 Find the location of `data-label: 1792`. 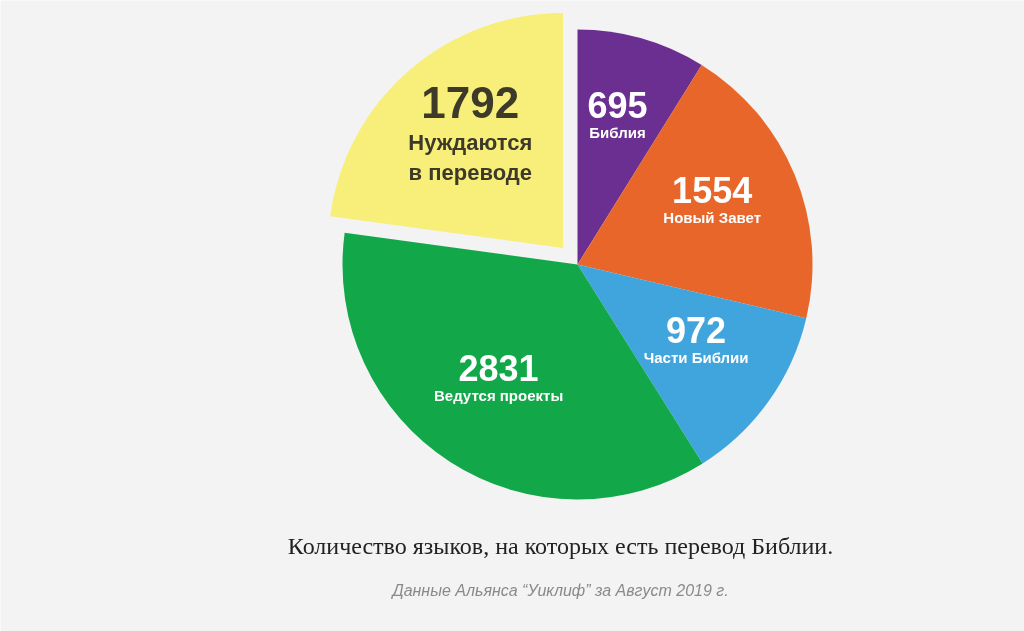

data-label: 1792 is located at coordinates (470, 102).